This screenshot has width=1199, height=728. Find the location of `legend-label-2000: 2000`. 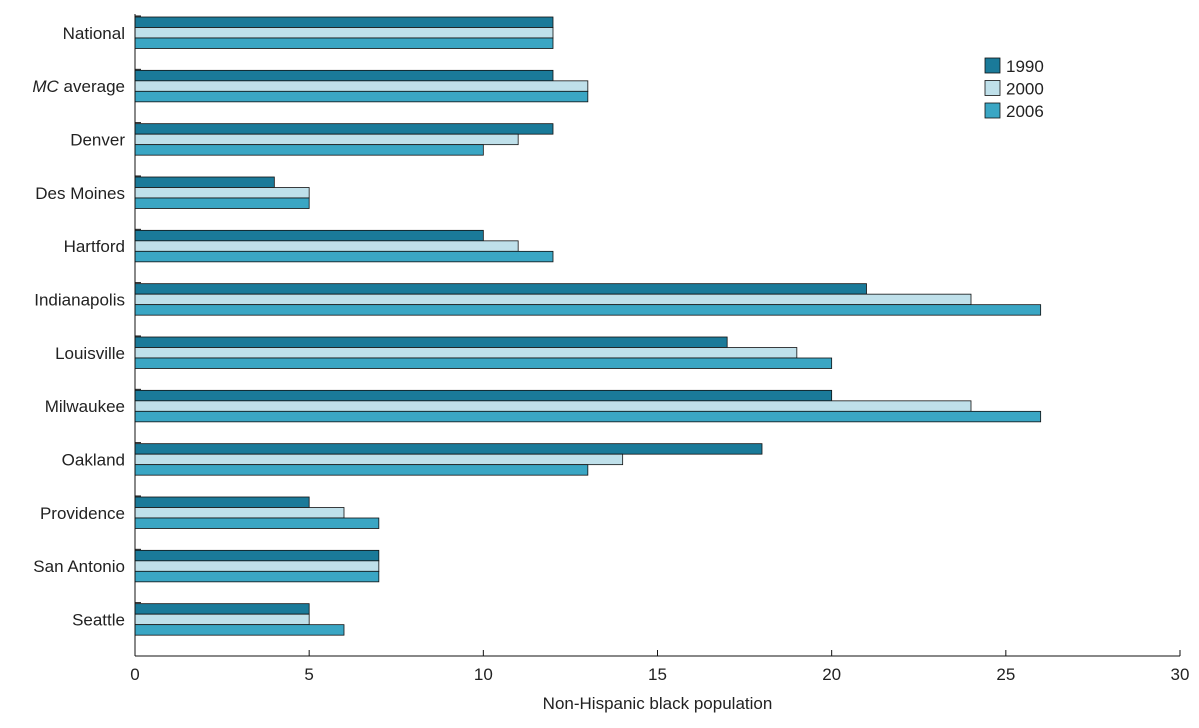

legend-label-2000: 2000 is located at coordinates (1025, 89).